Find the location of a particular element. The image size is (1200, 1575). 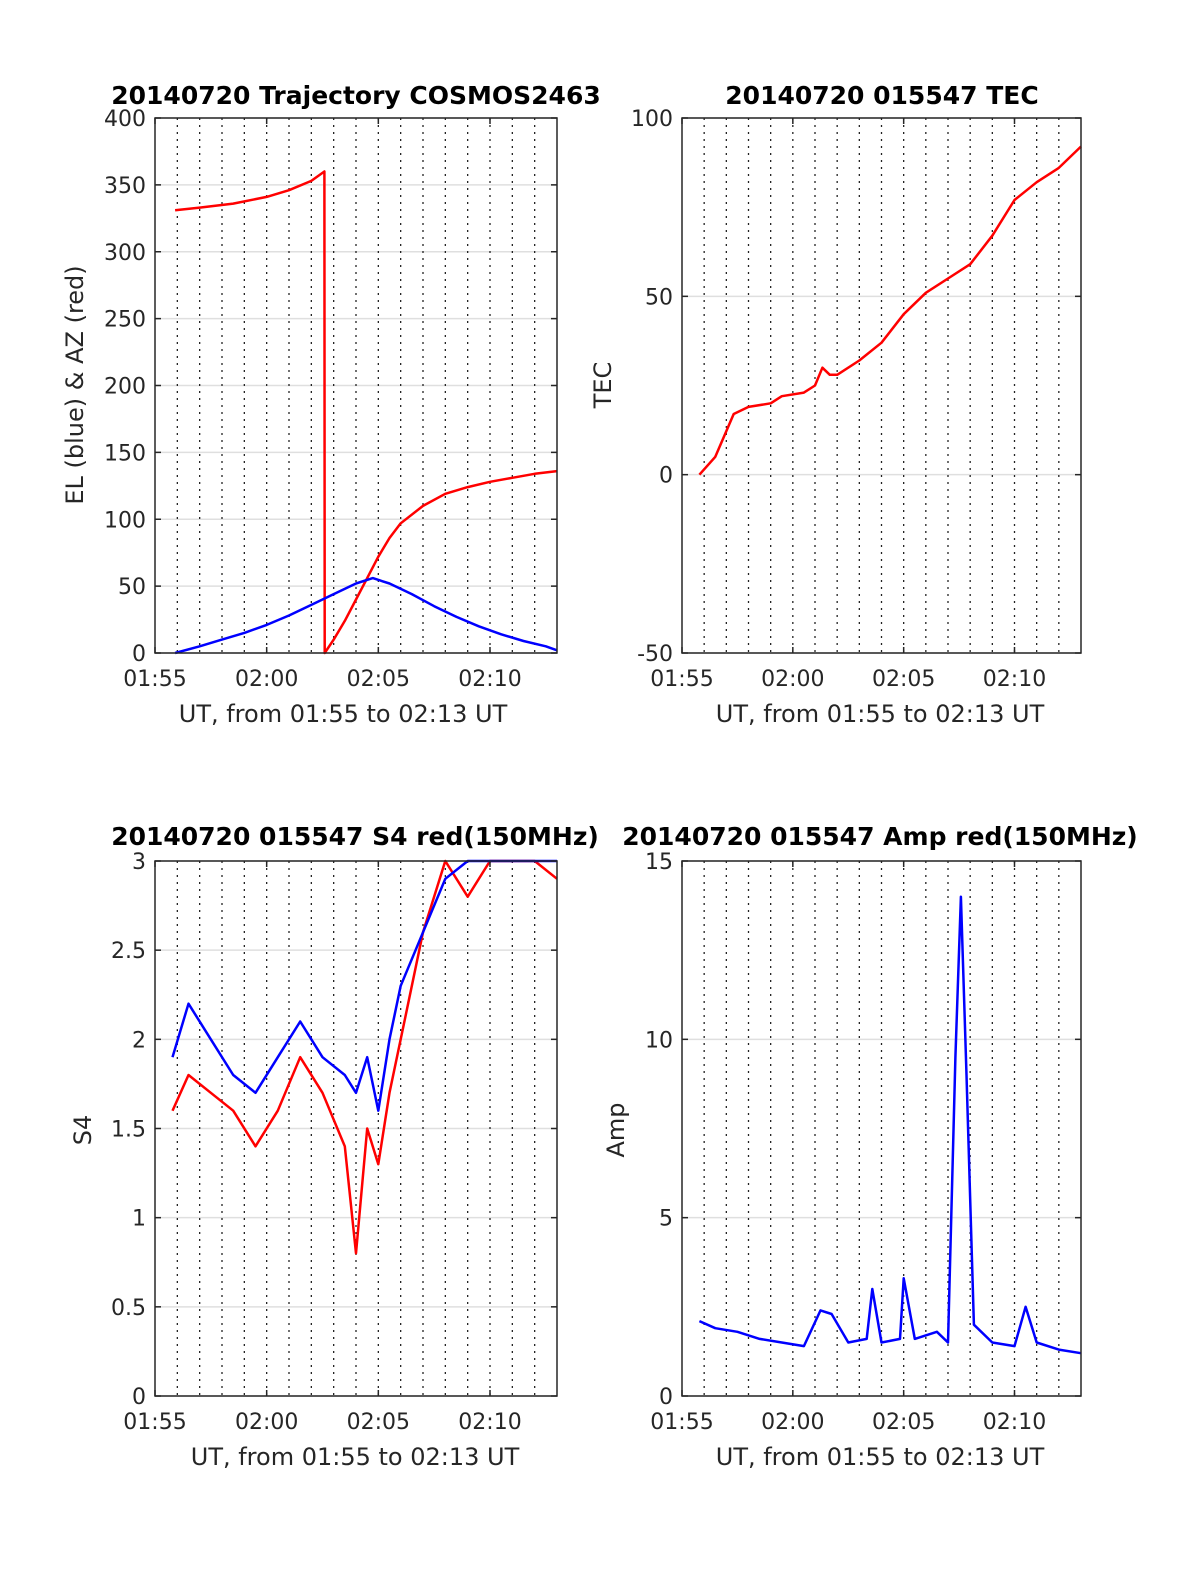

tec-xtick-label: 02:10 is located at coordinates (1014, 679).